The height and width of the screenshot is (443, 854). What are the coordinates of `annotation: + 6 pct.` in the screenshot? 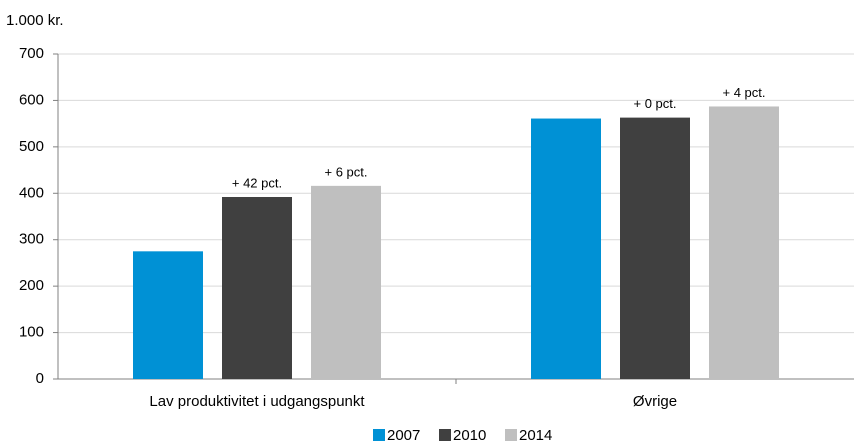 It's located at (346, 171).